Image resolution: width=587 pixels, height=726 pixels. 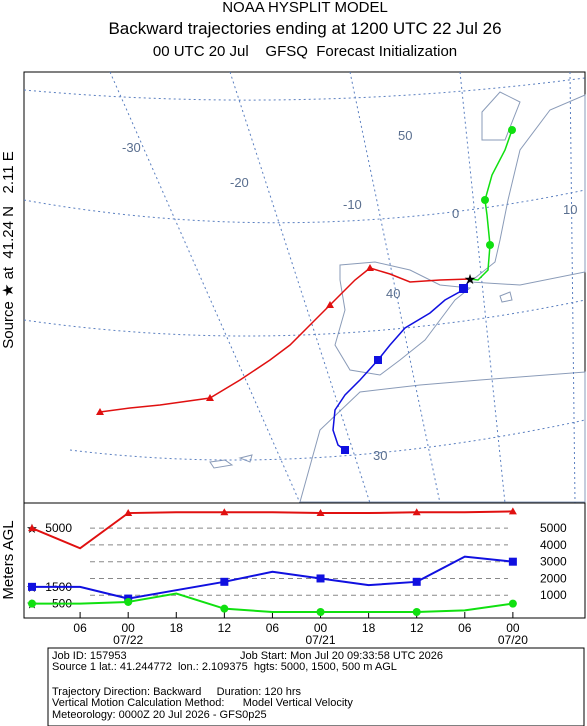 I want to click on x-date-label: 07/22, so click(x=128, y=640).